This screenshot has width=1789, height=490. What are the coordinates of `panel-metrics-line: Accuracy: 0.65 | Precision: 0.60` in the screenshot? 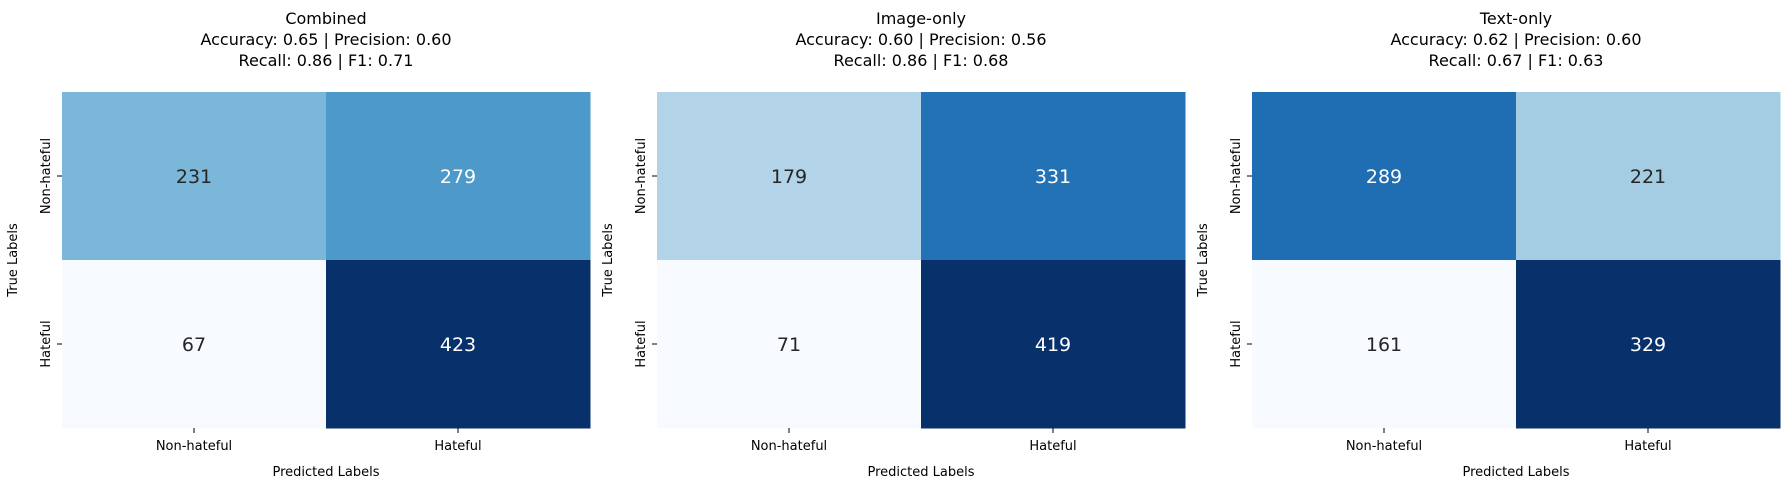 It's located at (325, 39).